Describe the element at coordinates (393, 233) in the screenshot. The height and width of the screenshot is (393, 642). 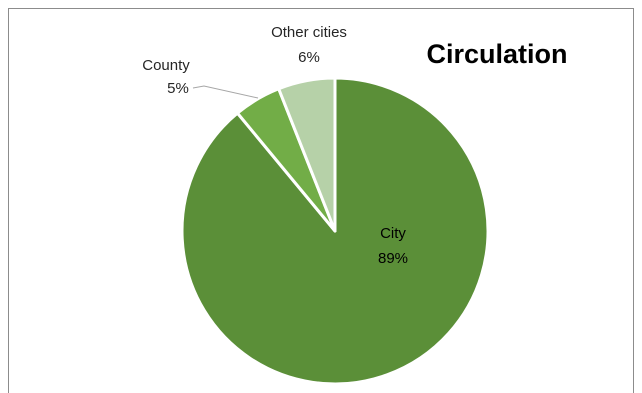
I see `slice-label-city-name: City` at that location.